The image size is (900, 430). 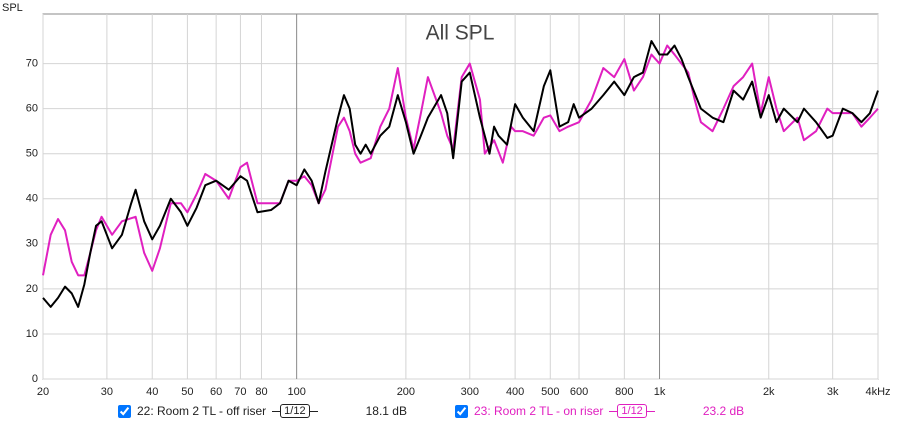 I want to click on legend-item: 22: Room 2 TL - off riser 1/12 18.1 dB, so click(x=262, y=411).